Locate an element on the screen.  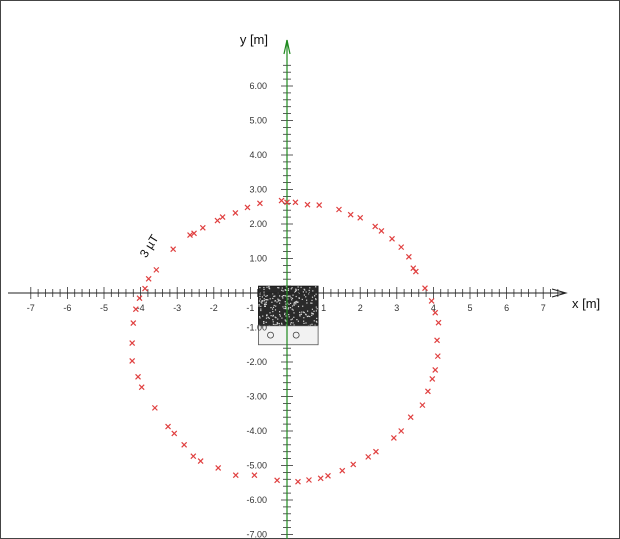
x-tick-label: 7 is located at coordinates (543, 308).